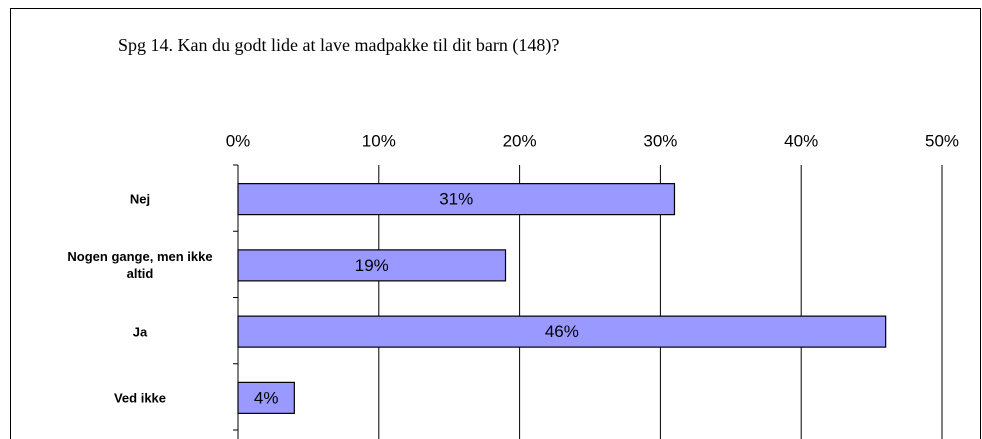 Image resolution: width=982 pixels, height=439 pixels. What do you see at coordinates (140, 398) in the screenshot?
I see `y-tick-label: Ved ikke` at bounding box center [140, 398].